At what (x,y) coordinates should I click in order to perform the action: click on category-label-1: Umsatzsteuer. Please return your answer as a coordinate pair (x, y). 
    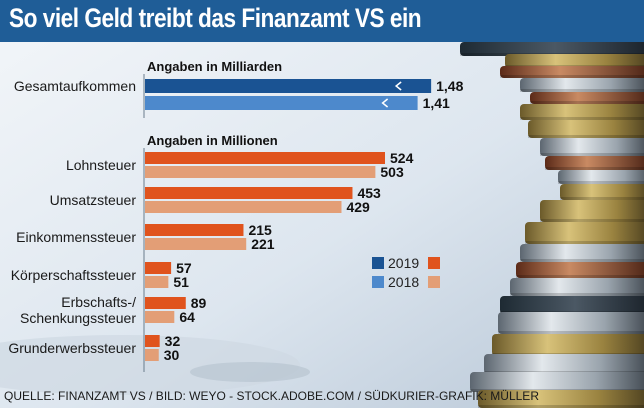
    Looking at the image, I should click on (93, 200).